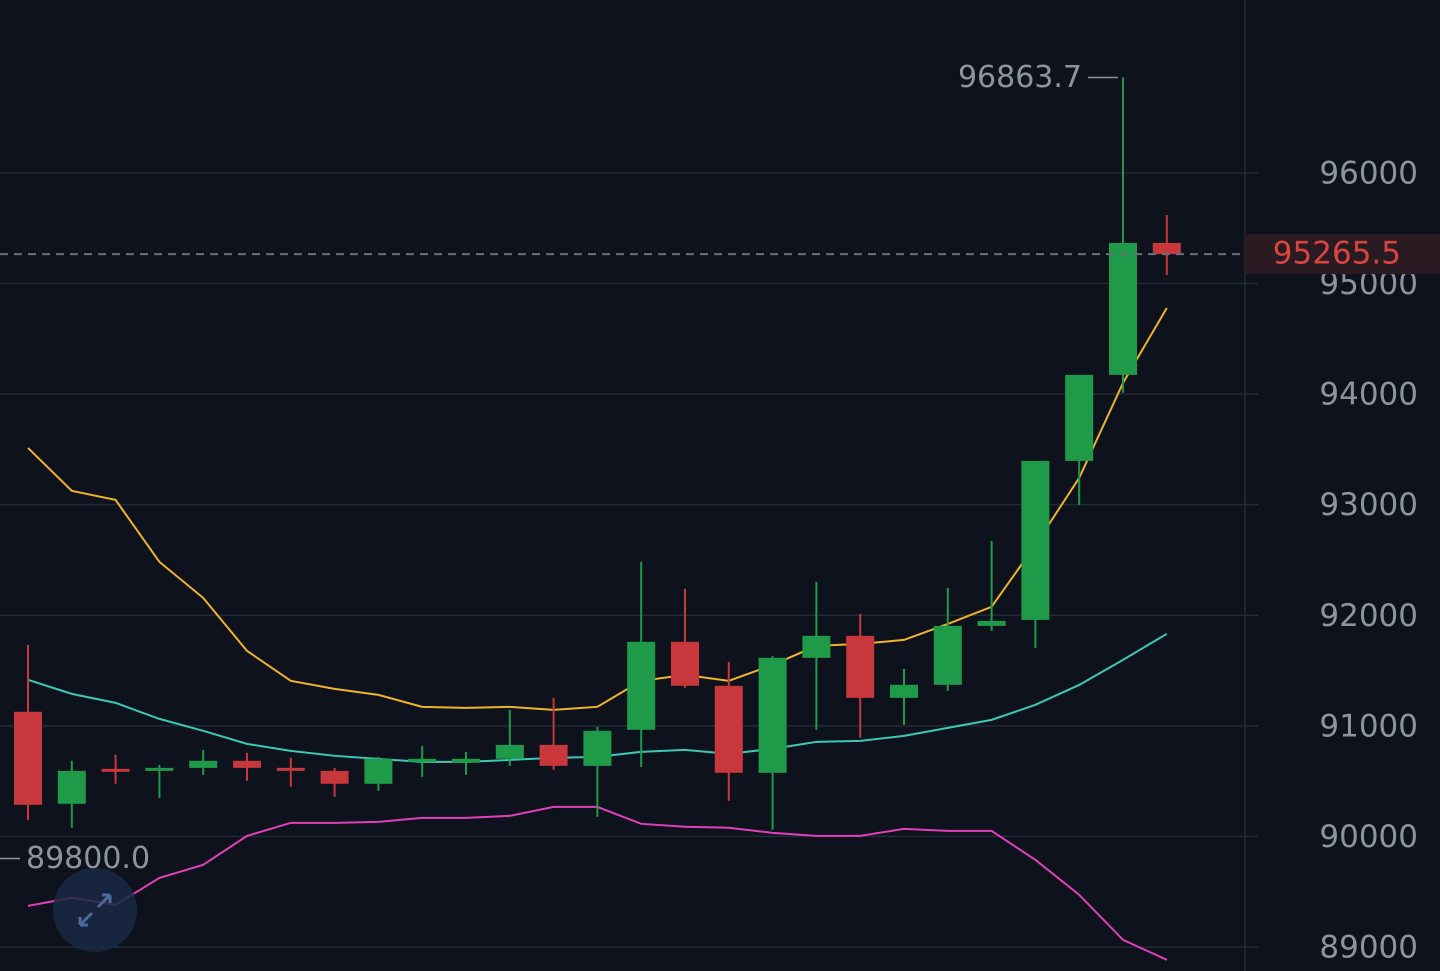  What do you see at coordinates (1368, 726) in the screenshot?
I see `y-tick-label: 91000` at bounding box center [1368, 726].